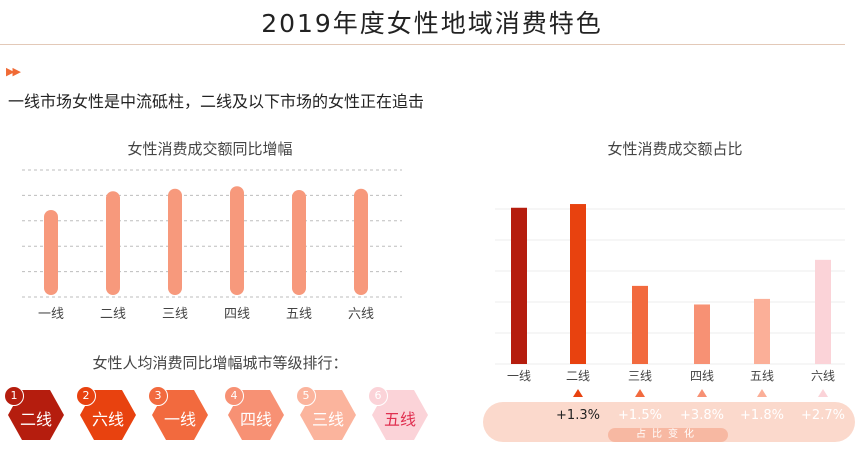 The height and width of the screenshot is (452, 864). I want to click on ranking-item-4: 四线 4, so click(254, 413).